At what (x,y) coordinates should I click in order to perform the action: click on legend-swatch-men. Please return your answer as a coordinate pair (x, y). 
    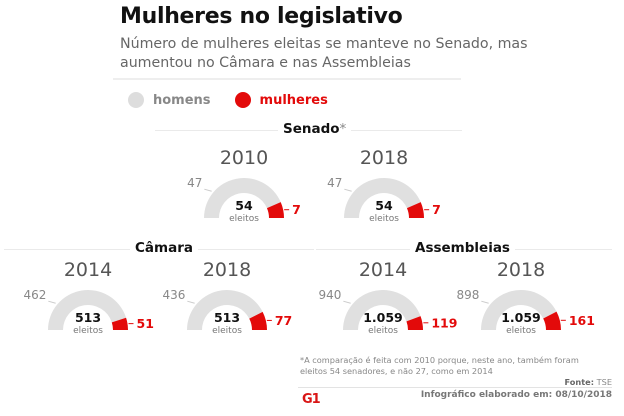
    Looking at the image, I should click on (136, 100).